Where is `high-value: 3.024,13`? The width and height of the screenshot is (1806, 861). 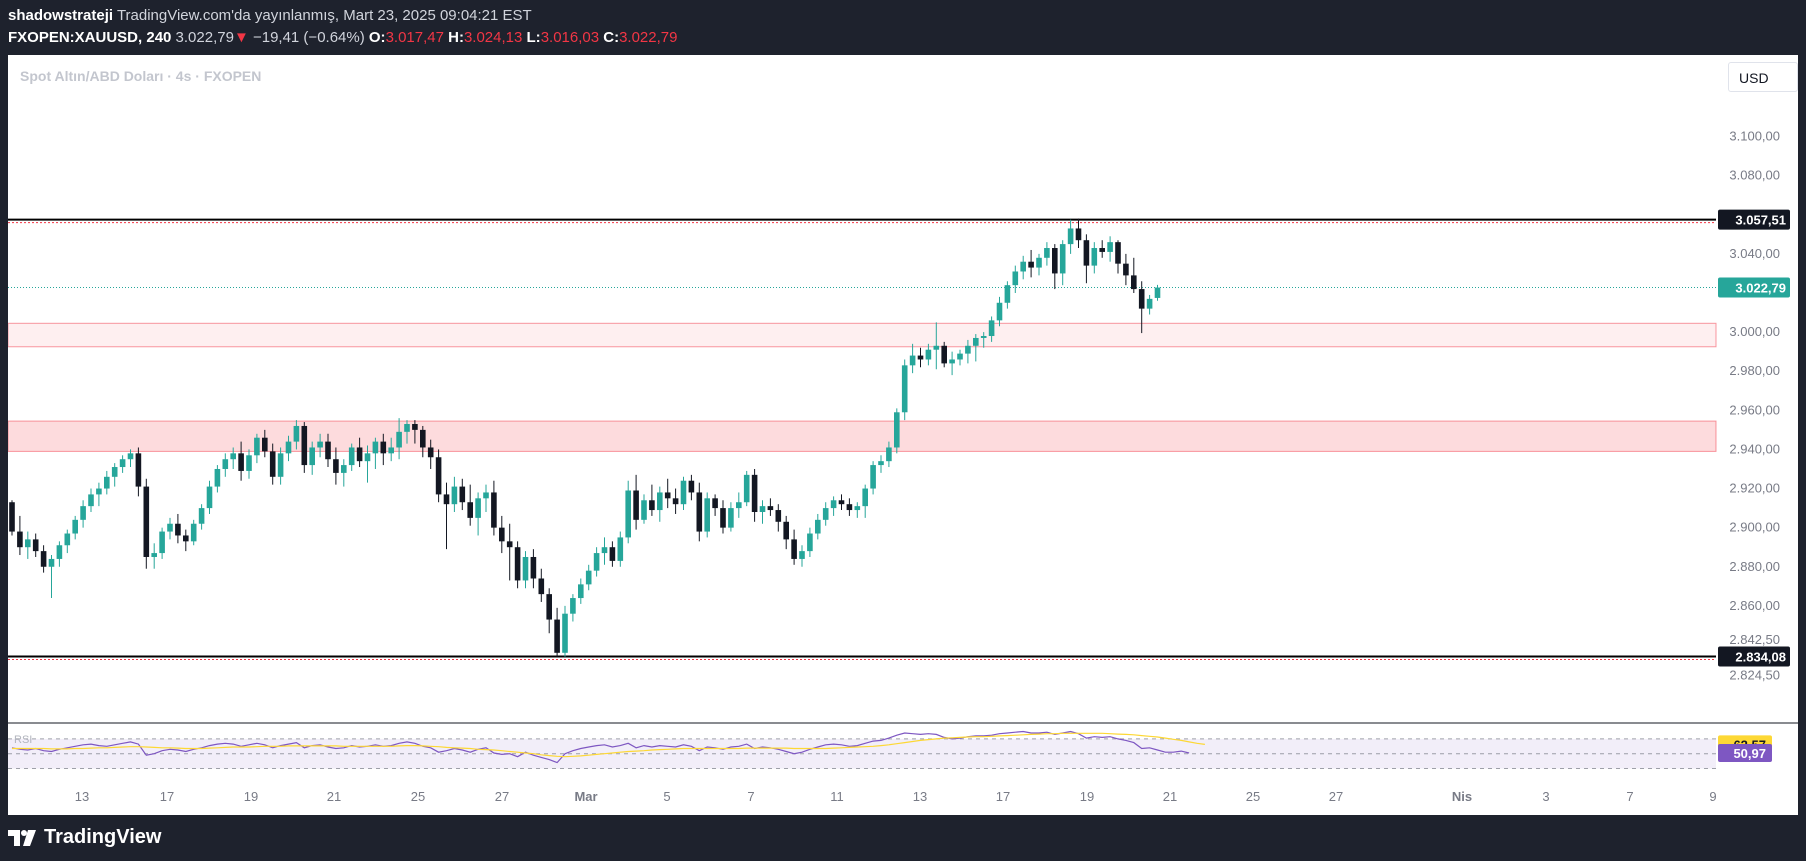 high-value: 3.024,13 is located at coordinates (493, 37).